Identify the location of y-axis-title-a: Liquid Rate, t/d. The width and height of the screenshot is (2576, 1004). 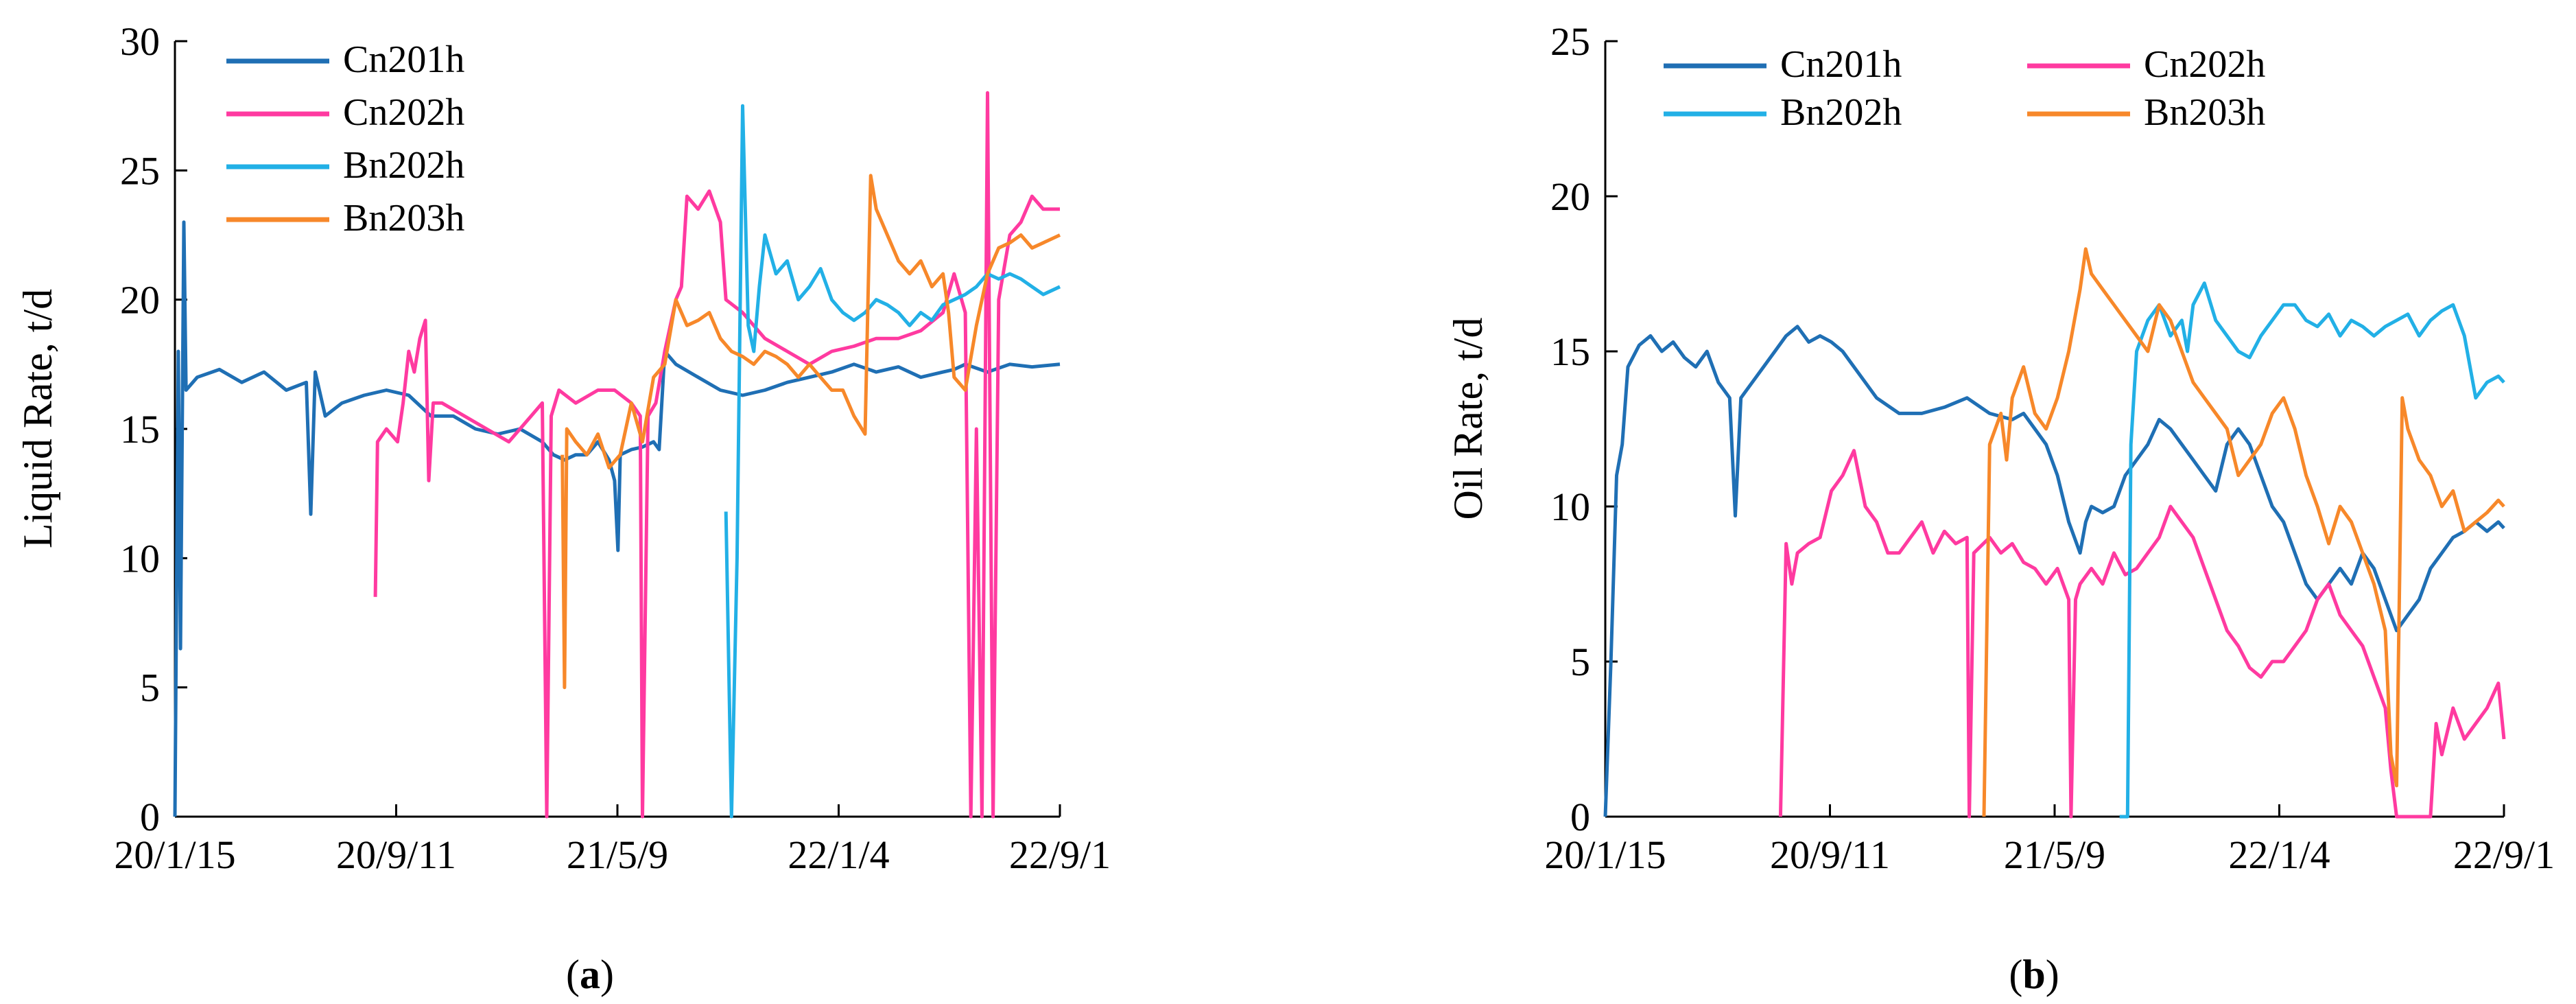
(37, 418).